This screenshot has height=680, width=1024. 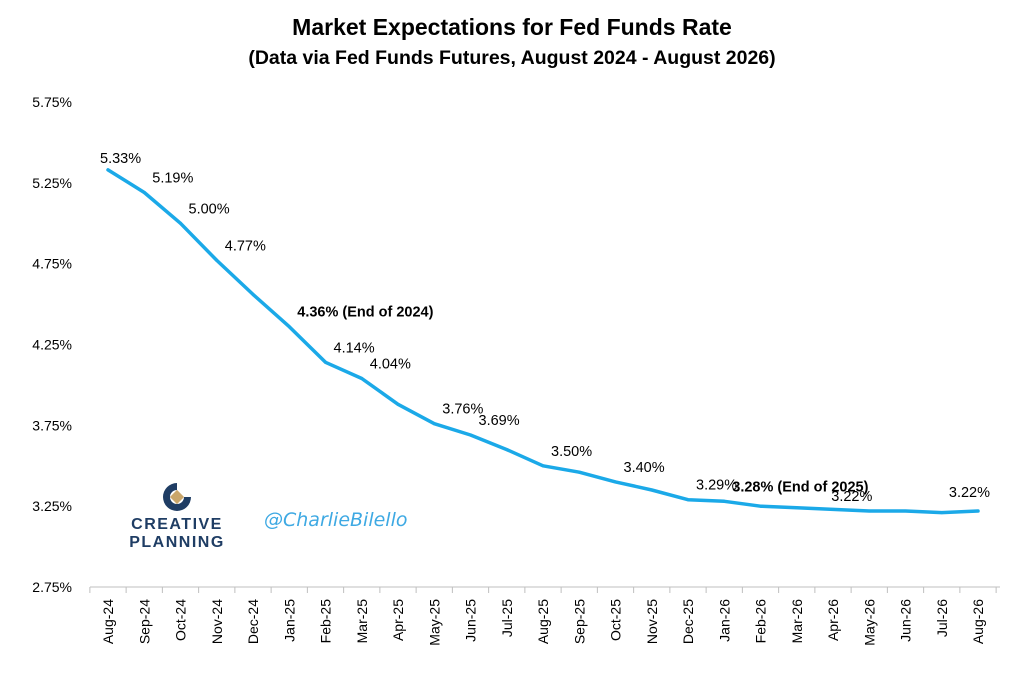 I want to click on y-tick-label: 5.25%, so click(x=52, y=183).